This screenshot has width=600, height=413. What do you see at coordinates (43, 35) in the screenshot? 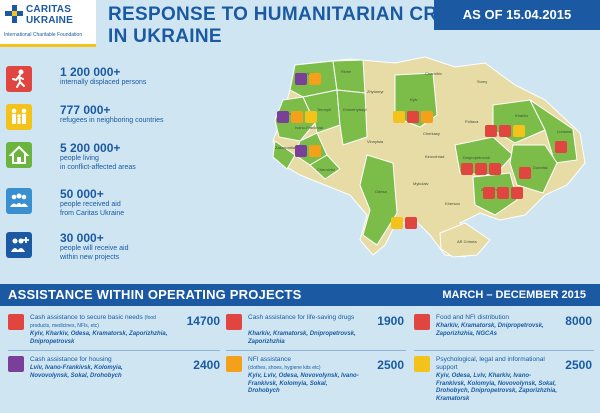
I see `logo-subtitle: International Charitable Foundation` at bounding box center [43, 35].